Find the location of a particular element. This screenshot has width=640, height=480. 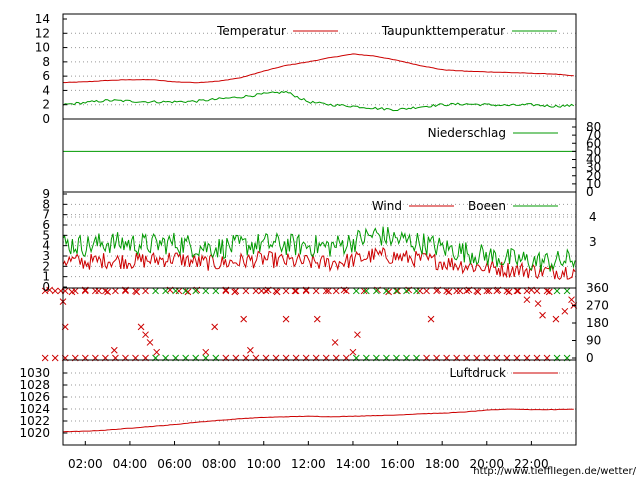

wind-legend-label: Boeen is located at coordinates (487, 206).